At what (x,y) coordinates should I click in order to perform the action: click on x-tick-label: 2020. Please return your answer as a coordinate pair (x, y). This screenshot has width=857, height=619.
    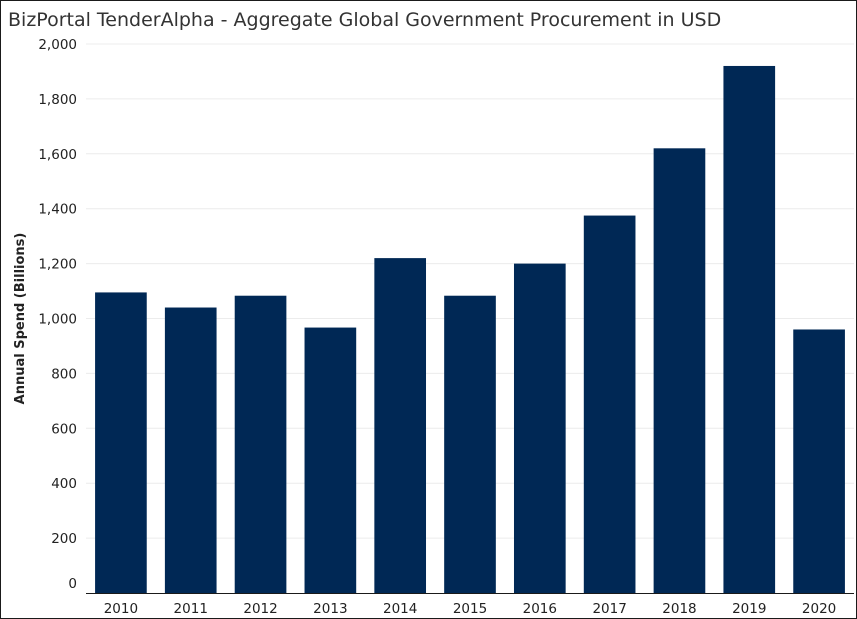
    Looking at the image, I should click on (819, 609).